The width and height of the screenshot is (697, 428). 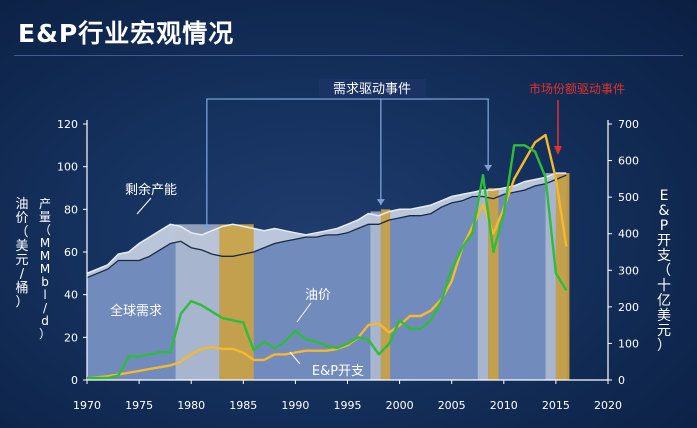 I want to click on y-right-tick-label: 0, so click(x=621, y=380).